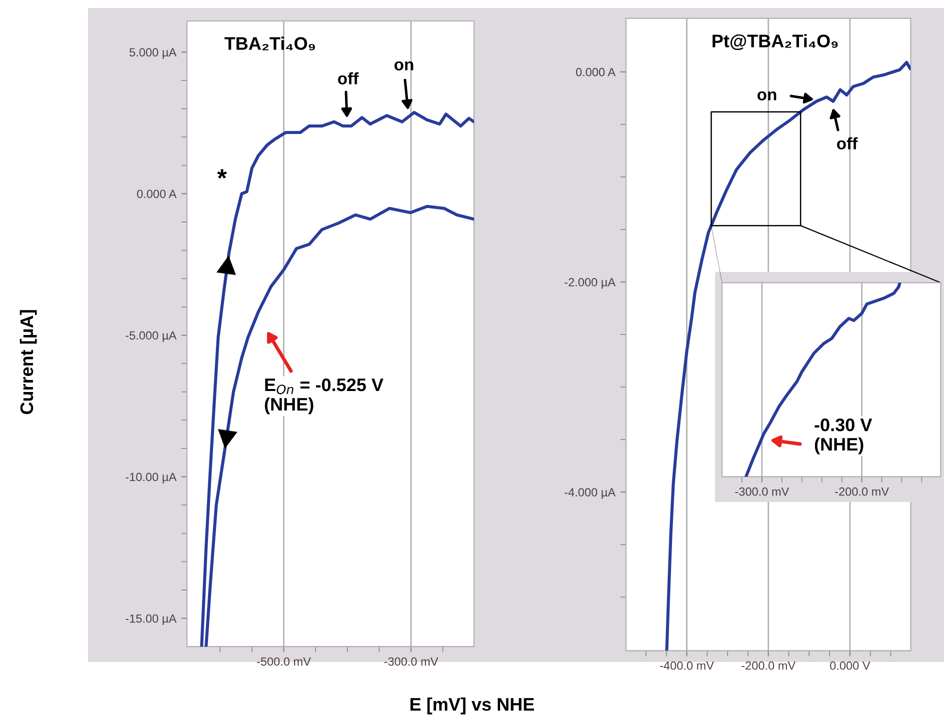 The width and height of the screenshot is (944, 724). I want to click on x-tick-label: -500.0 mV, so click(284, 661).